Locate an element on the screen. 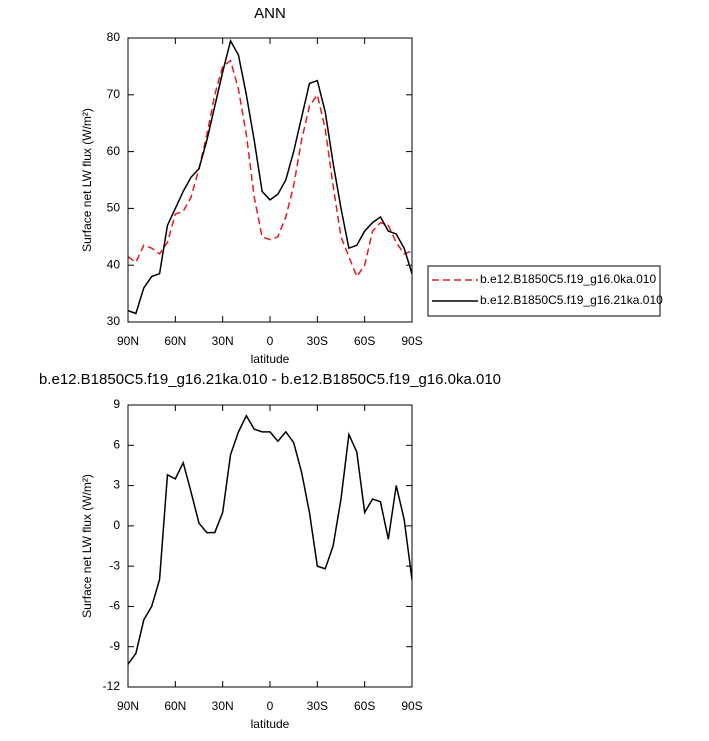  y-tick-label: 30 is located at coordinates (114, 321).